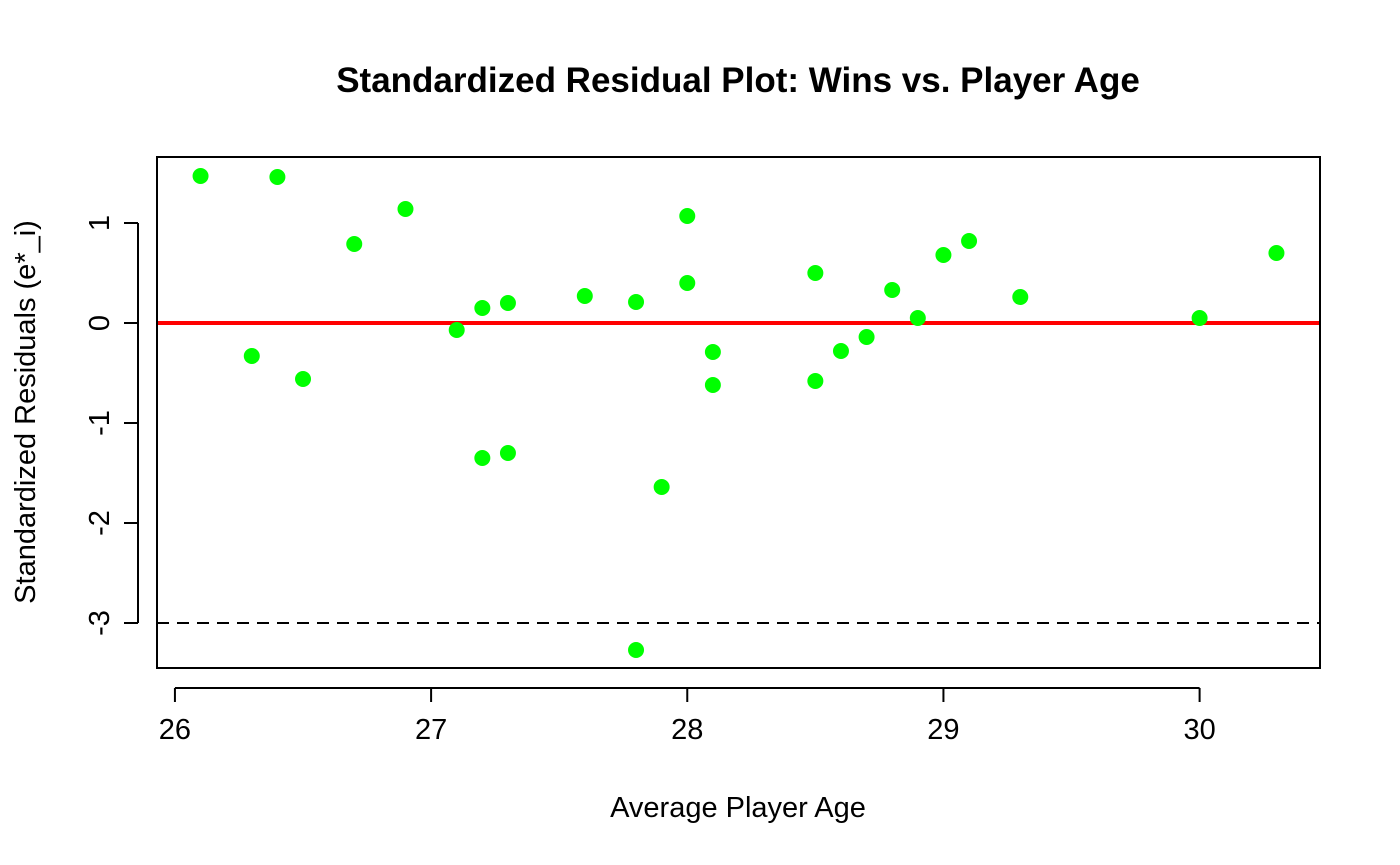 This screenshot has height=865, width=1400. What do you see at coordinates (431, 730) in the screenshot?
I see `x-tick-label: 27` at bounding box center [431, 730].